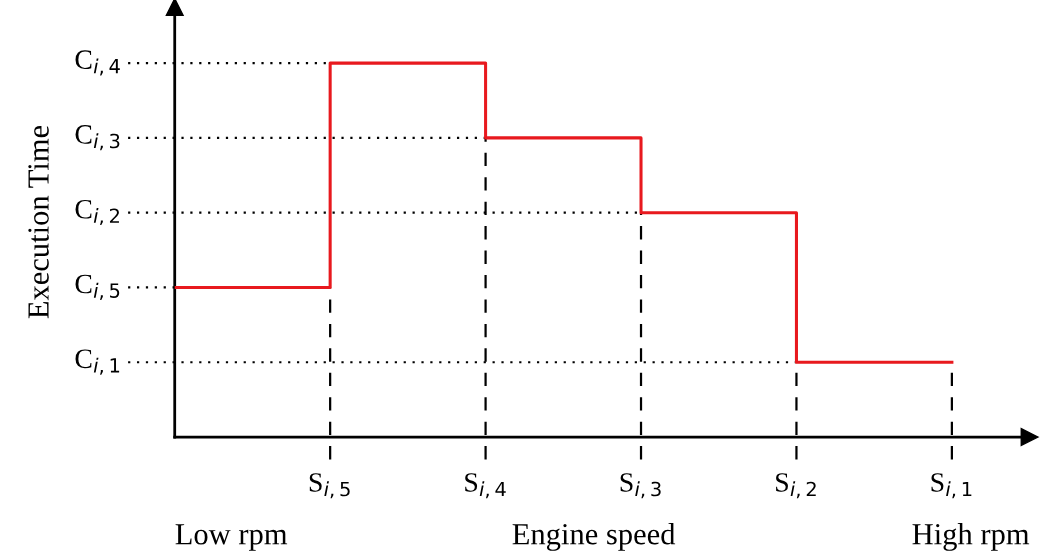 This screenshot has height=557, width=1040. Describe the element at coordinates (485, 486) in the screenshot. I see `x-tick-label: S$_{i,4}$` at that location.